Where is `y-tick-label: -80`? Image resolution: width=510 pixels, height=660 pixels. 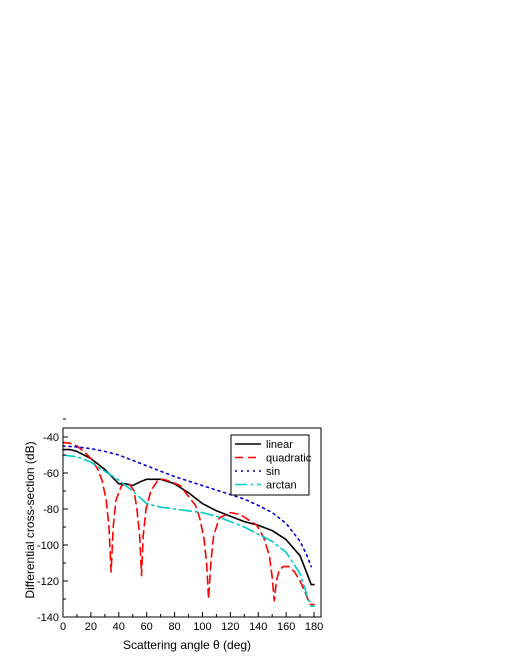 y-tick-label: -80 is located at coordinates (51, 510).